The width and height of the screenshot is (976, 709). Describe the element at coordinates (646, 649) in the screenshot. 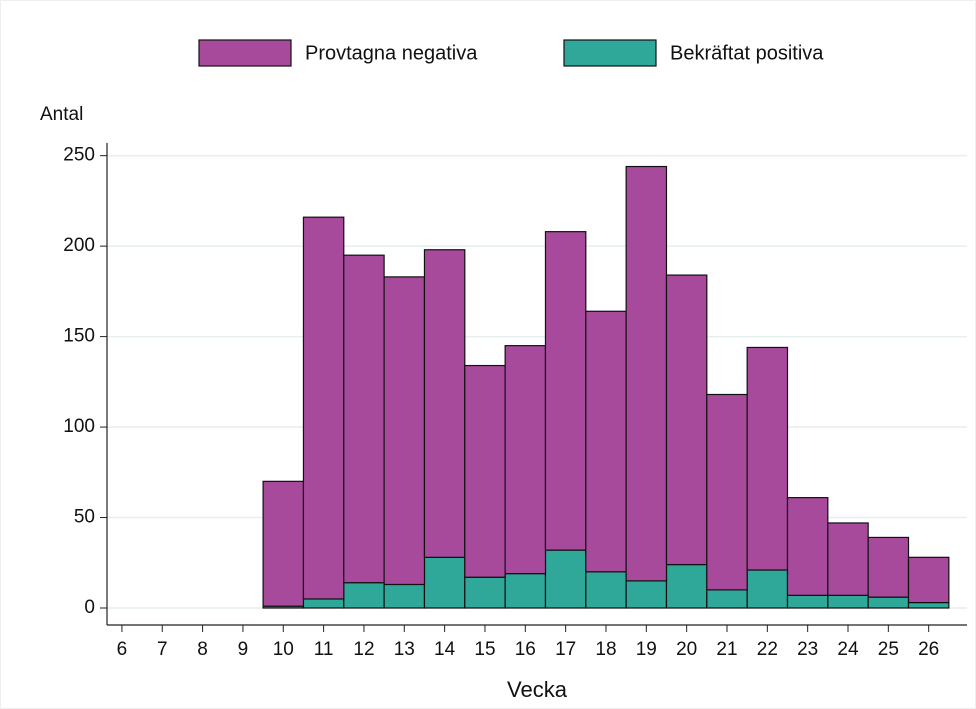

I see `x-tick-label: 19` at that location.